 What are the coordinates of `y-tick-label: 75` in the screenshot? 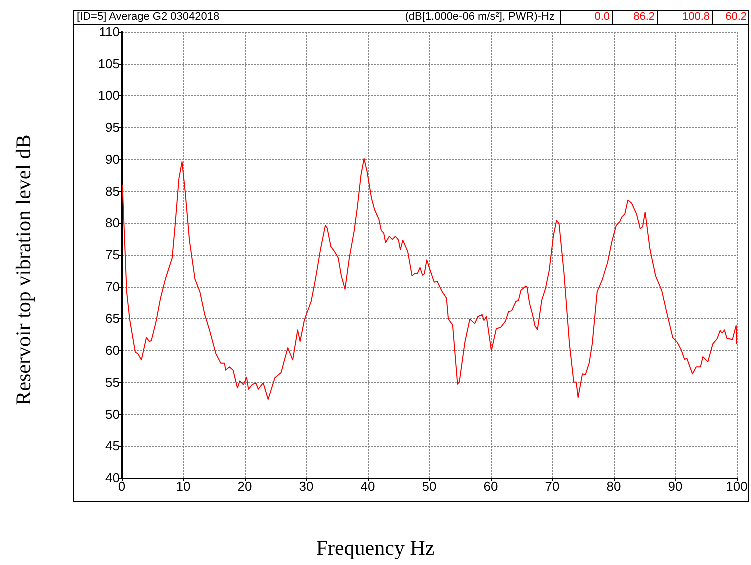 It's located at (113, 255).